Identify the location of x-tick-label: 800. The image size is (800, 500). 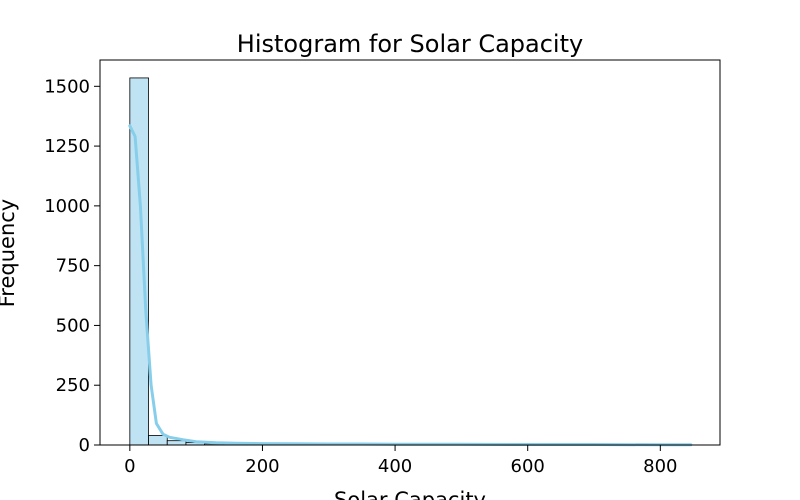
(660, 466).